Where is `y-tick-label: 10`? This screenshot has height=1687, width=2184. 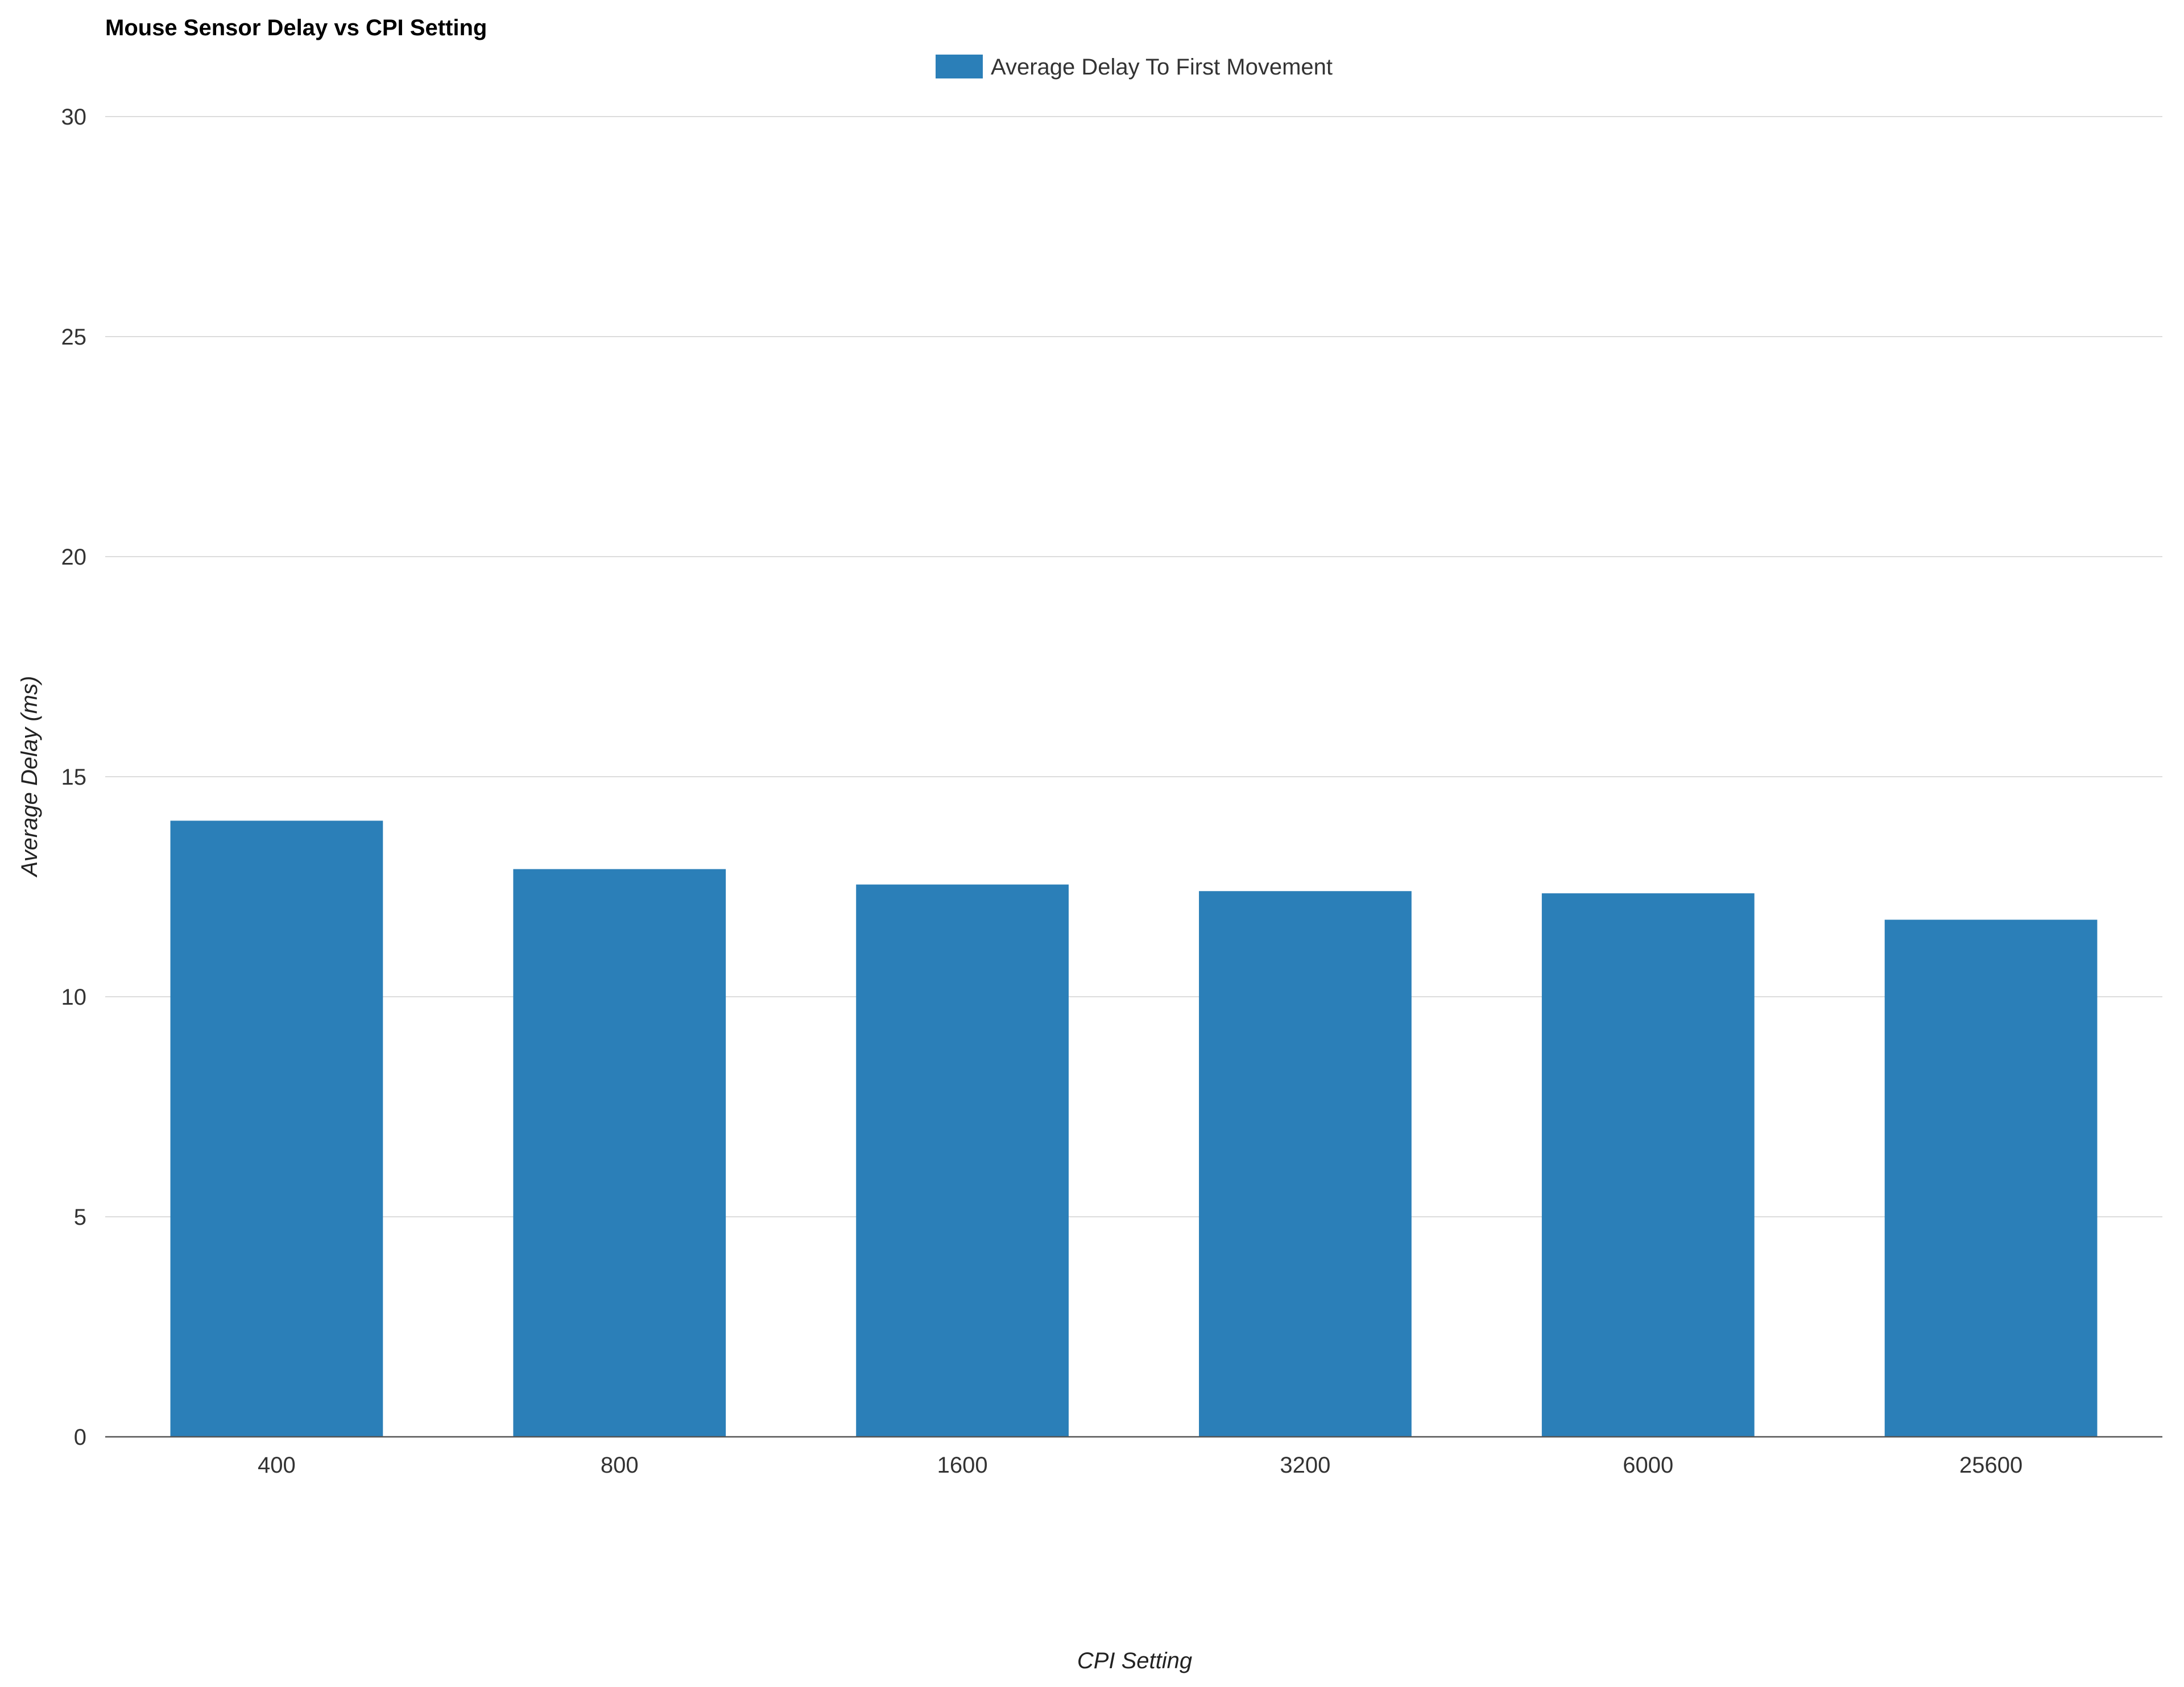
y-tick-label: 10 is located at coordinates (74, 997).